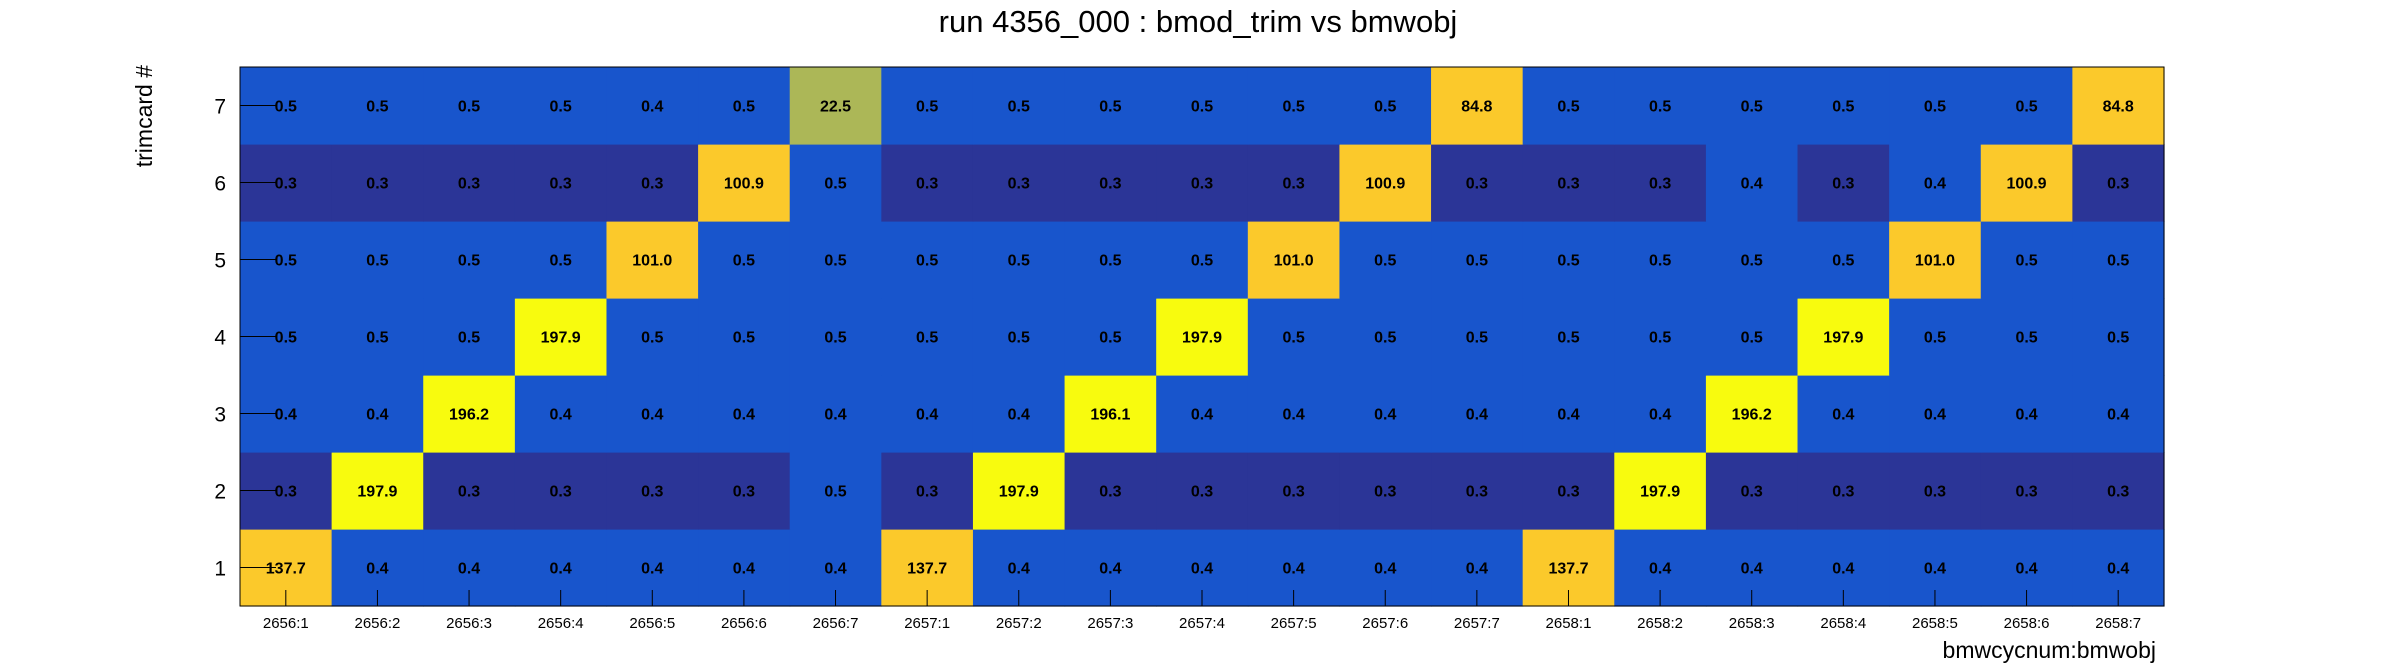 This screenshot has width=2396, height=672. I want to click on x-tick-label: 2656:2, so click(377, 623).